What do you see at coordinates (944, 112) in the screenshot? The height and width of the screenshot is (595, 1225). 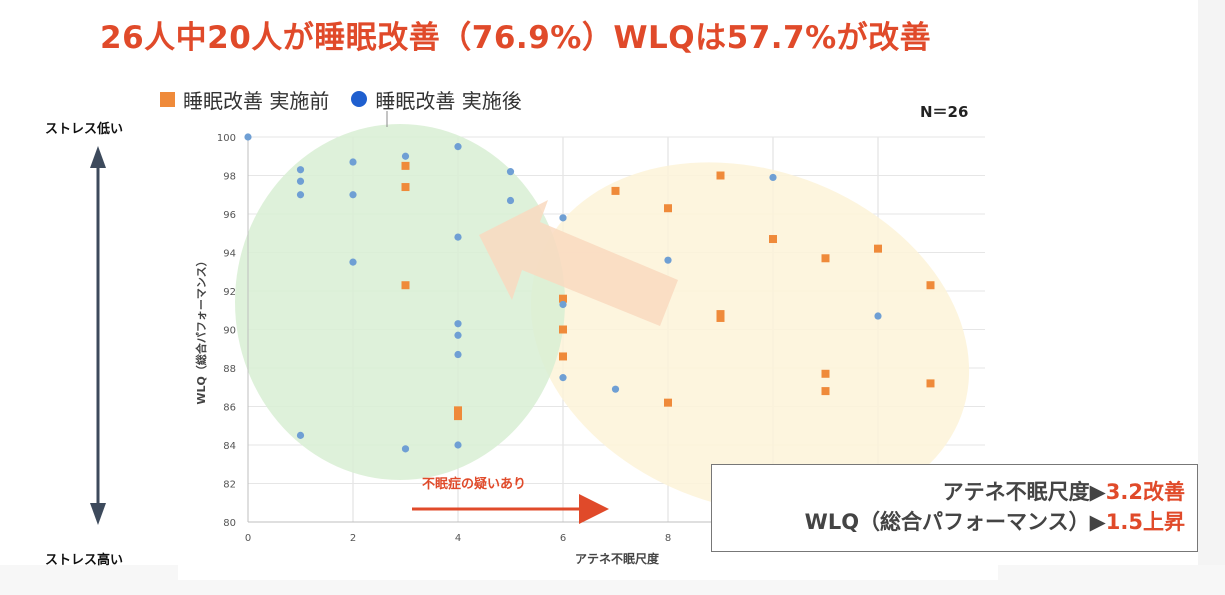 I see `sample-size-label: N＝26` at bounding box center [944, 112].